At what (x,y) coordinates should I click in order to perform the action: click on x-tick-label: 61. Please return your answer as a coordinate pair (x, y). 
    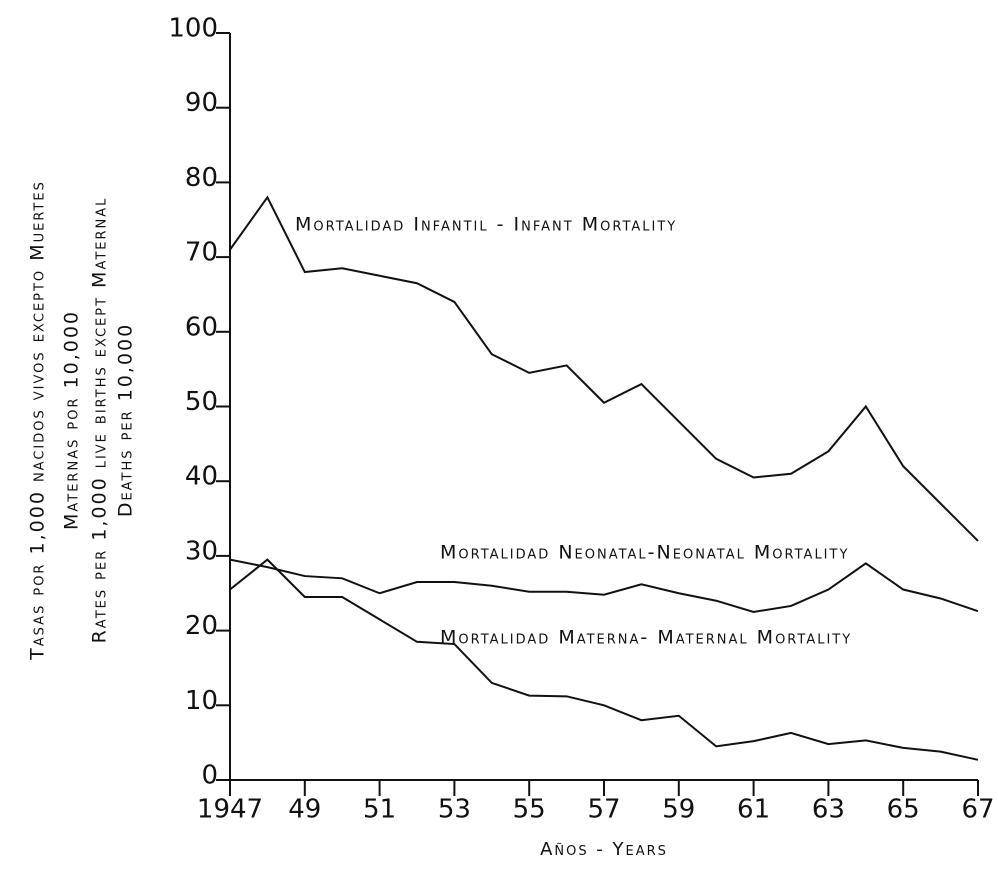
    Looking at the image, I should click on (753, 810).